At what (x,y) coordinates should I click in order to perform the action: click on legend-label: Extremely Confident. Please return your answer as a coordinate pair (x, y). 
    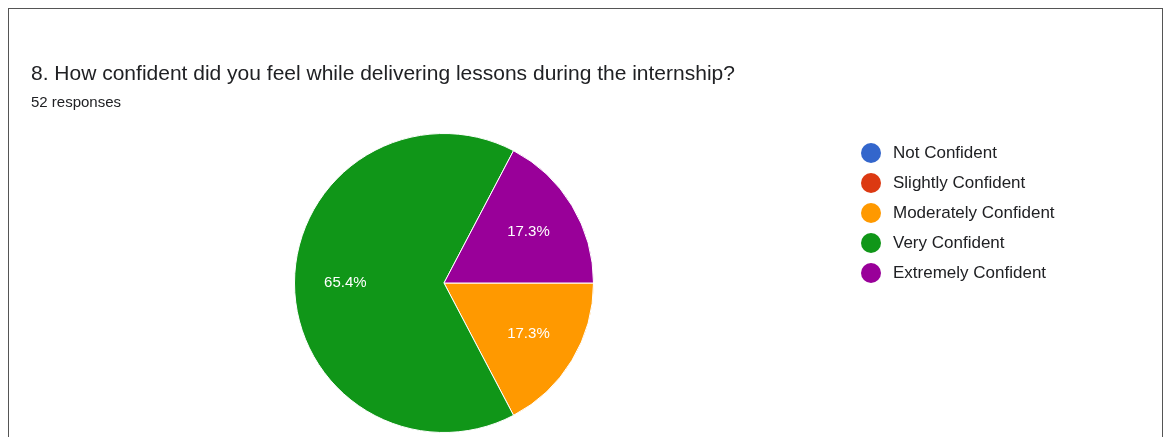
    Looking at the image, I should click on (970, 273).